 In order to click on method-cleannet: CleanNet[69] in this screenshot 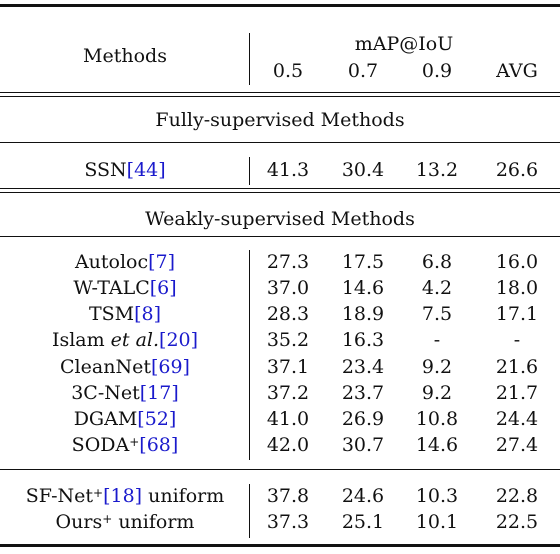, I will do `click(125, 367)`.